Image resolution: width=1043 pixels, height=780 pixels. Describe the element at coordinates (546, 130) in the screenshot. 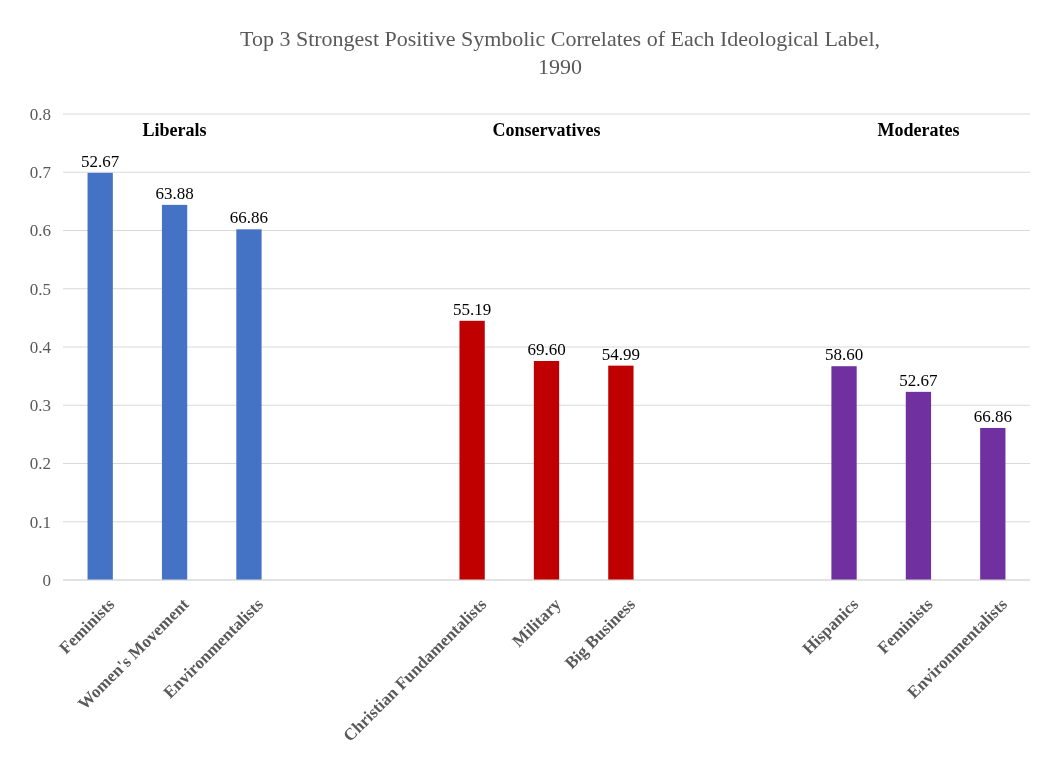

I see `annotation: Conservatives` at that location.